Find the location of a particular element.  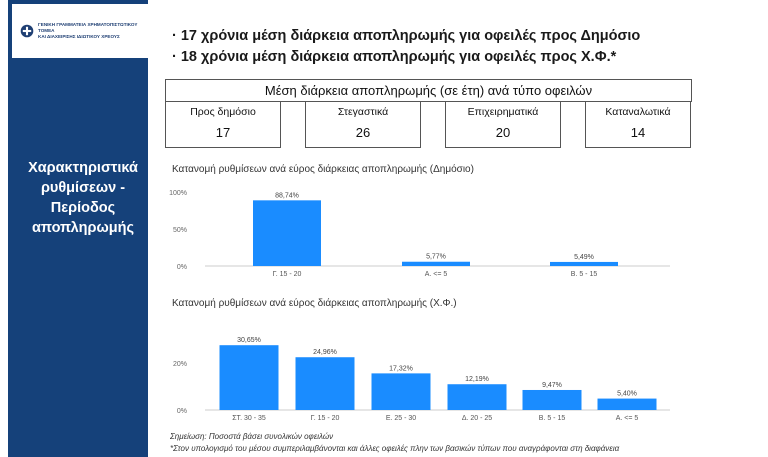

y-tick-label: 50% is located at coordinates (180, 230).